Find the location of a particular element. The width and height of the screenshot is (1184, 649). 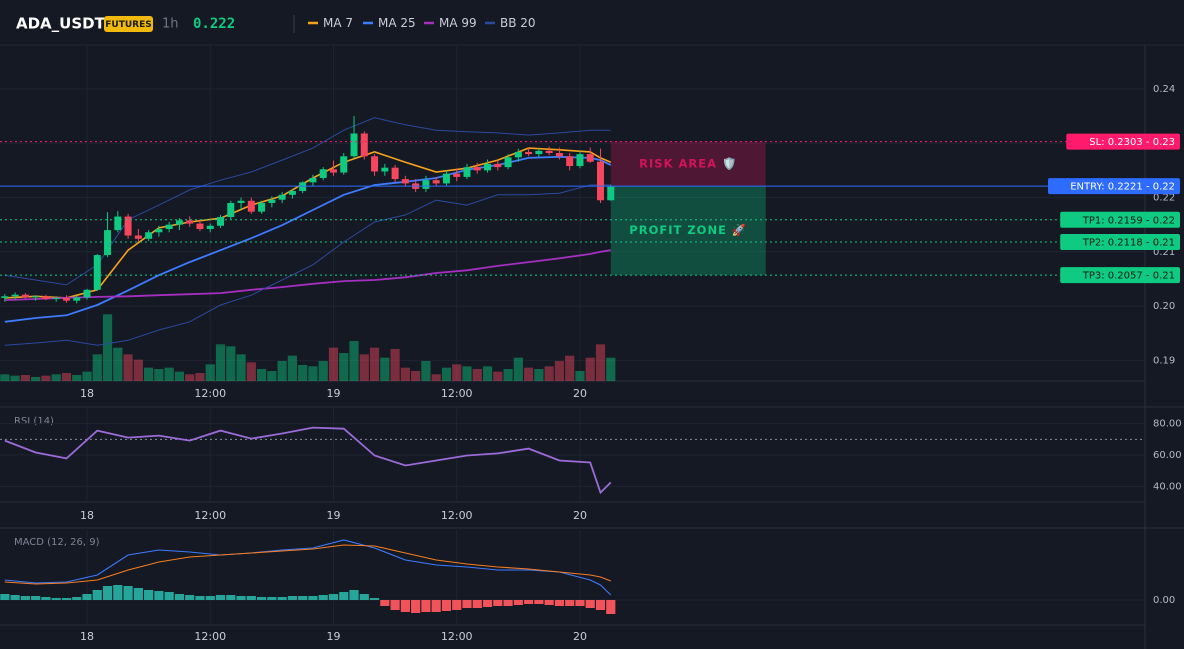

macd-title: MACD (12, 26, 9) is located at coordinates (57, 542).